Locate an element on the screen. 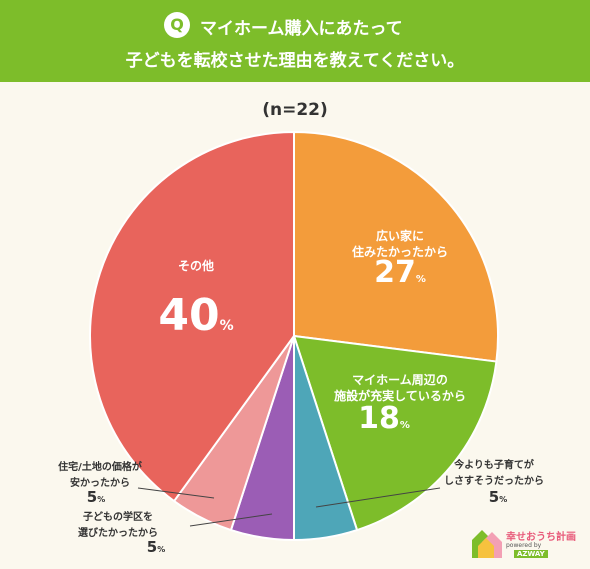 Image resolution: width=590 pixels, height=569 pixels. house-logo-icon is located at coordinates (487, 544).